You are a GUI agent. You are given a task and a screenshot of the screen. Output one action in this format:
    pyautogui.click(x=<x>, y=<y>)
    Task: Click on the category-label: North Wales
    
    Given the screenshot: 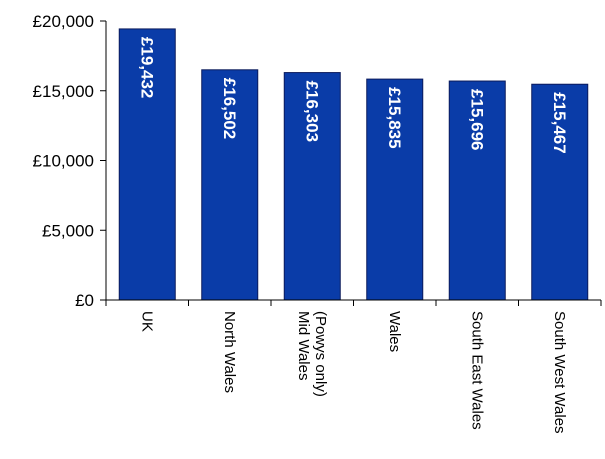 What is the action you would take?
    pyautogui.click(x=229, y=352)
    